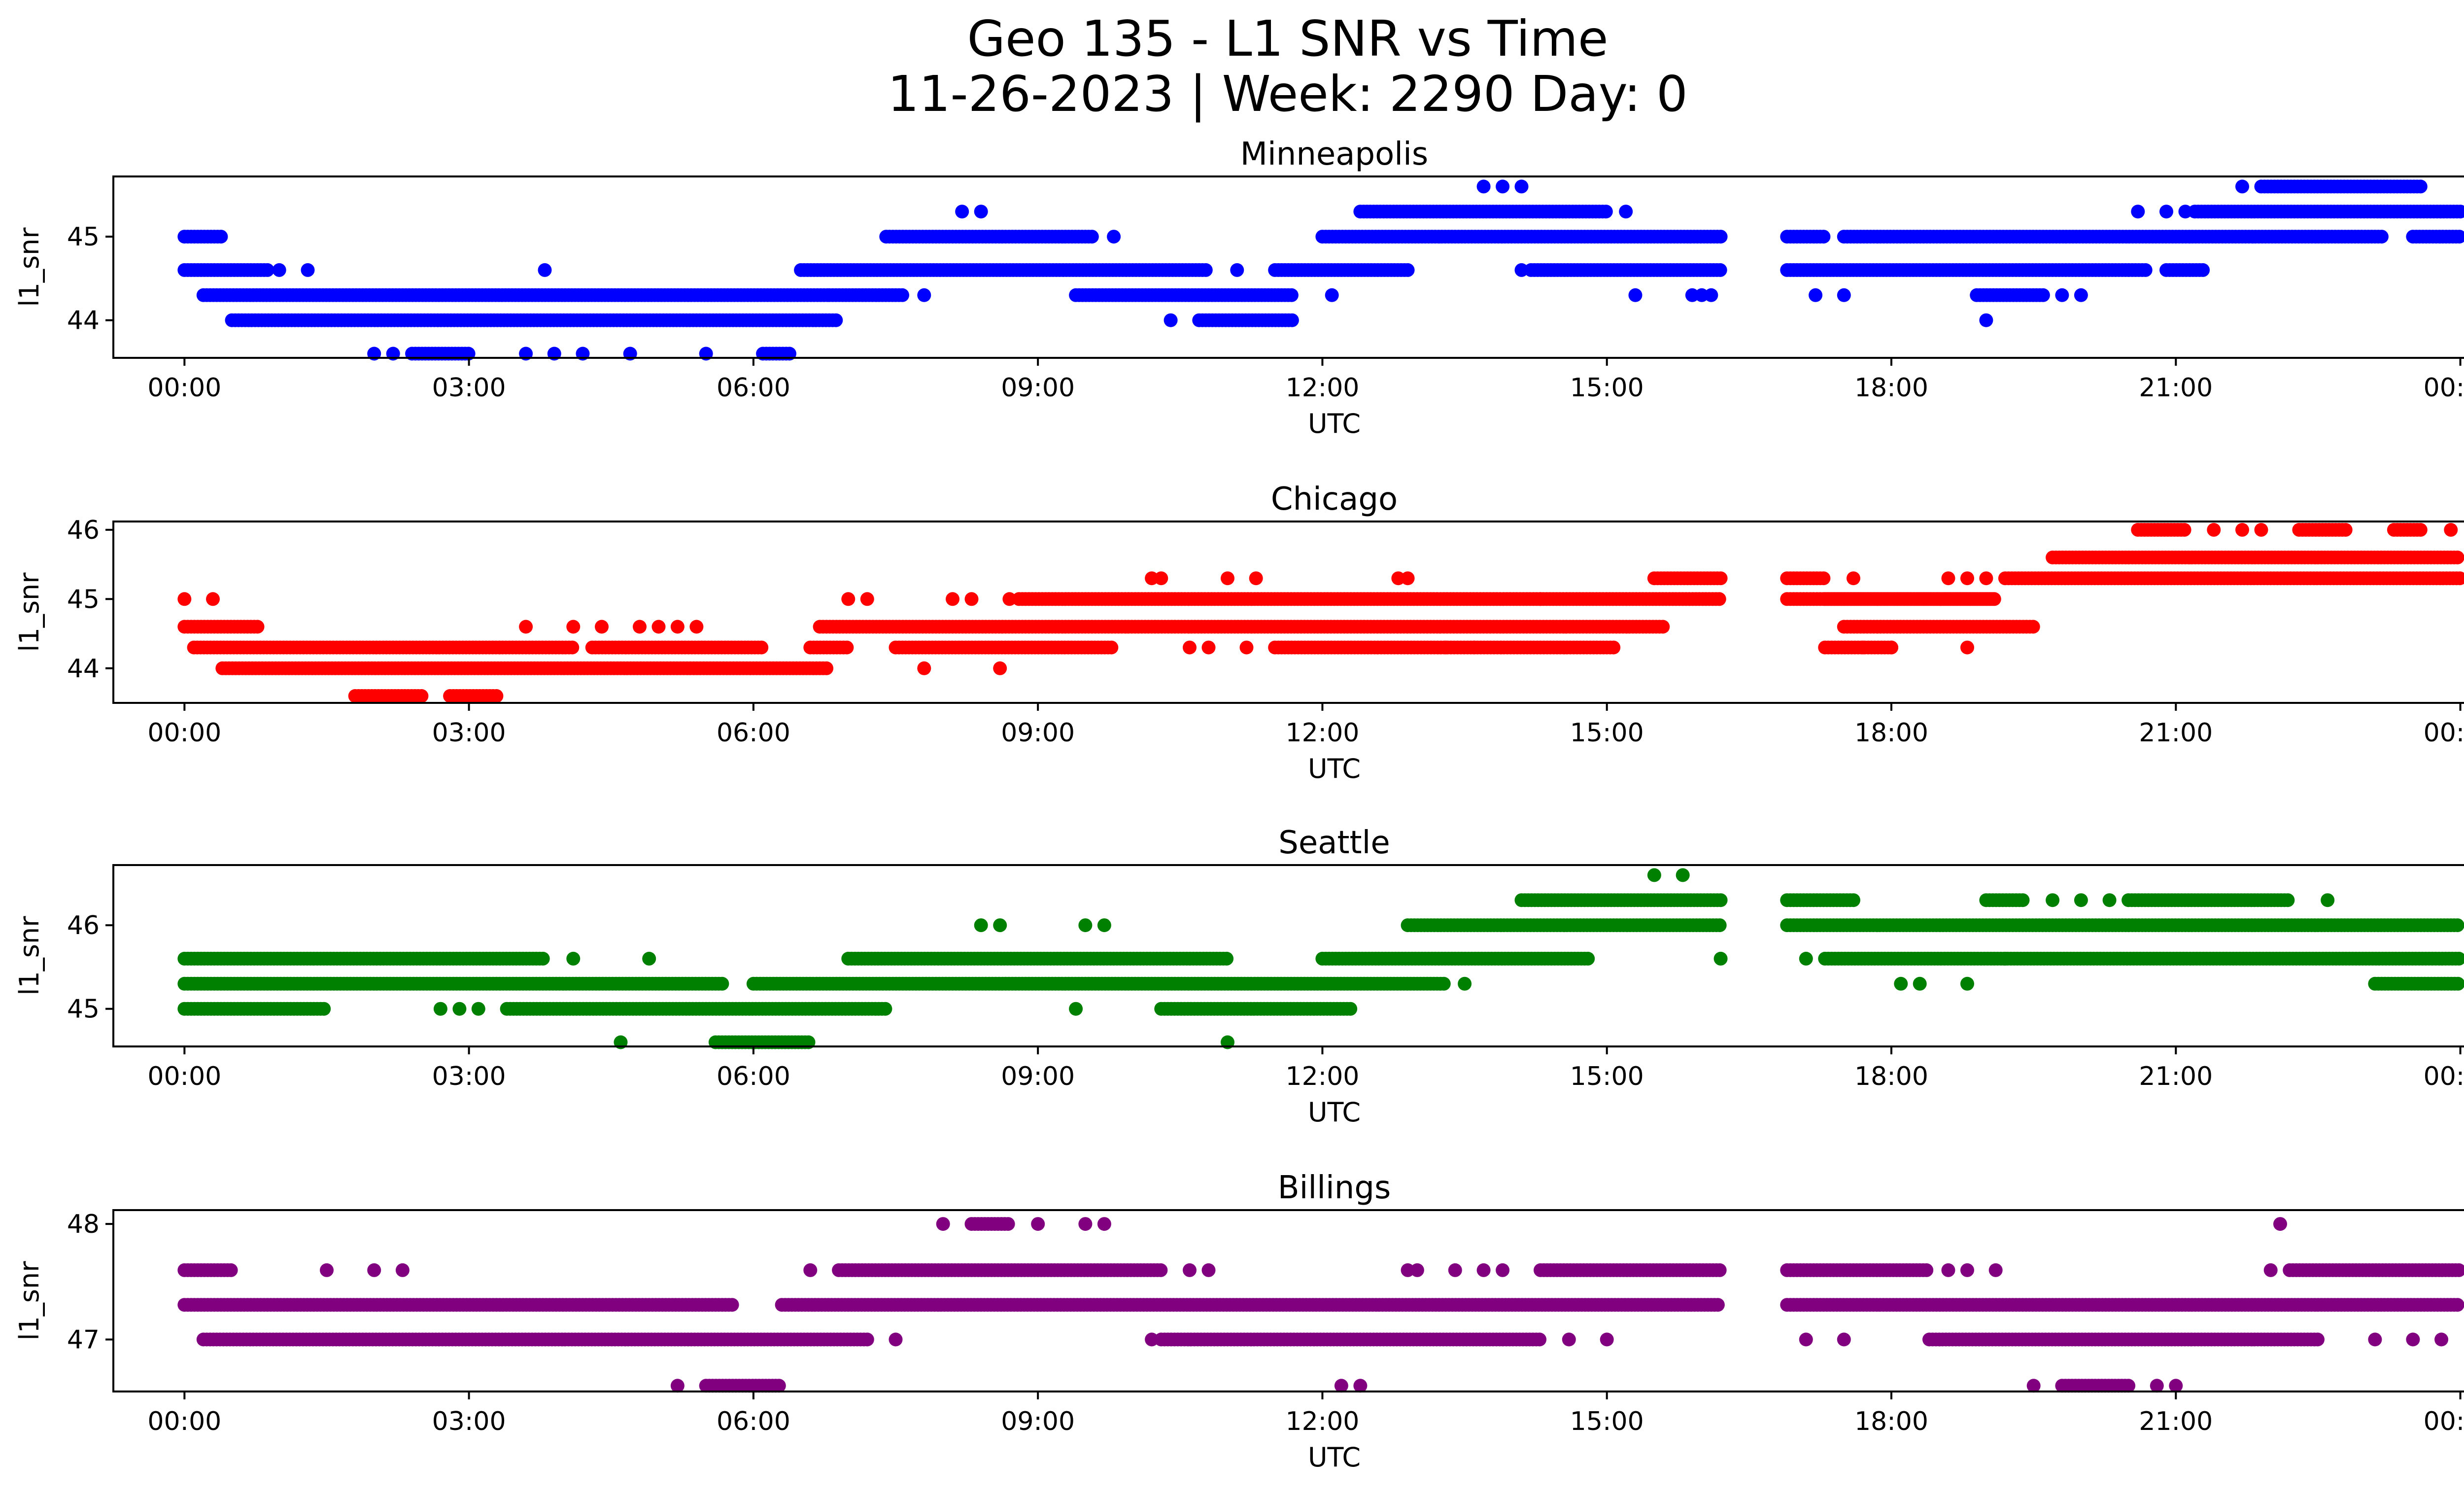  I want to click on y-tick-label: 45, so click(83, 599).